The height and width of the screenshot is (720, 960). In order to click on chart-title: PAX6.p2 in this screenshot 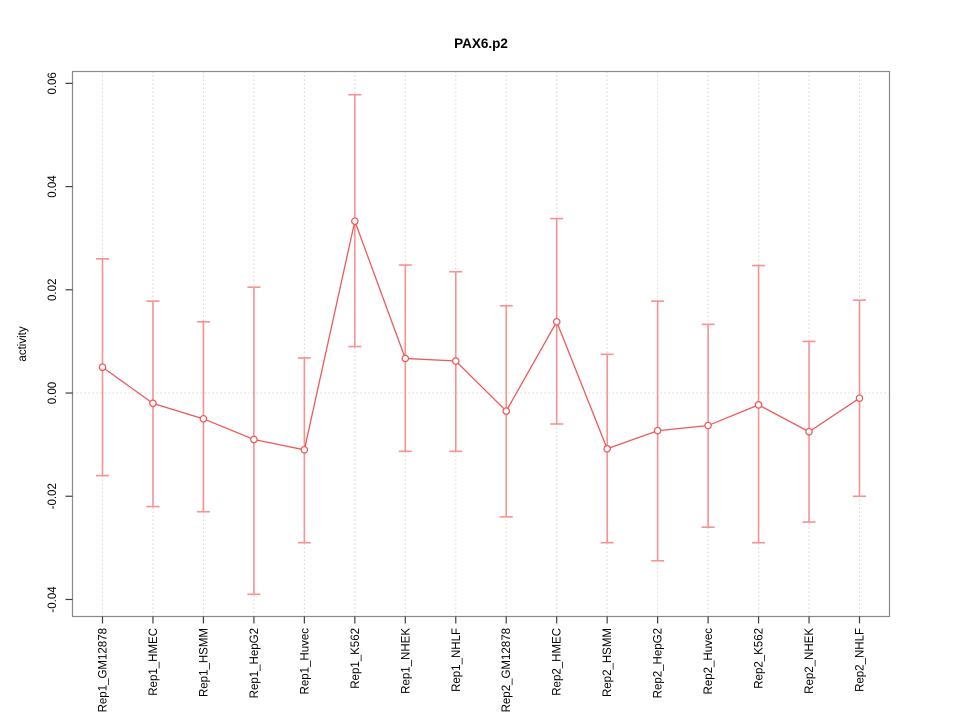, I will do `click(481, 43)`.